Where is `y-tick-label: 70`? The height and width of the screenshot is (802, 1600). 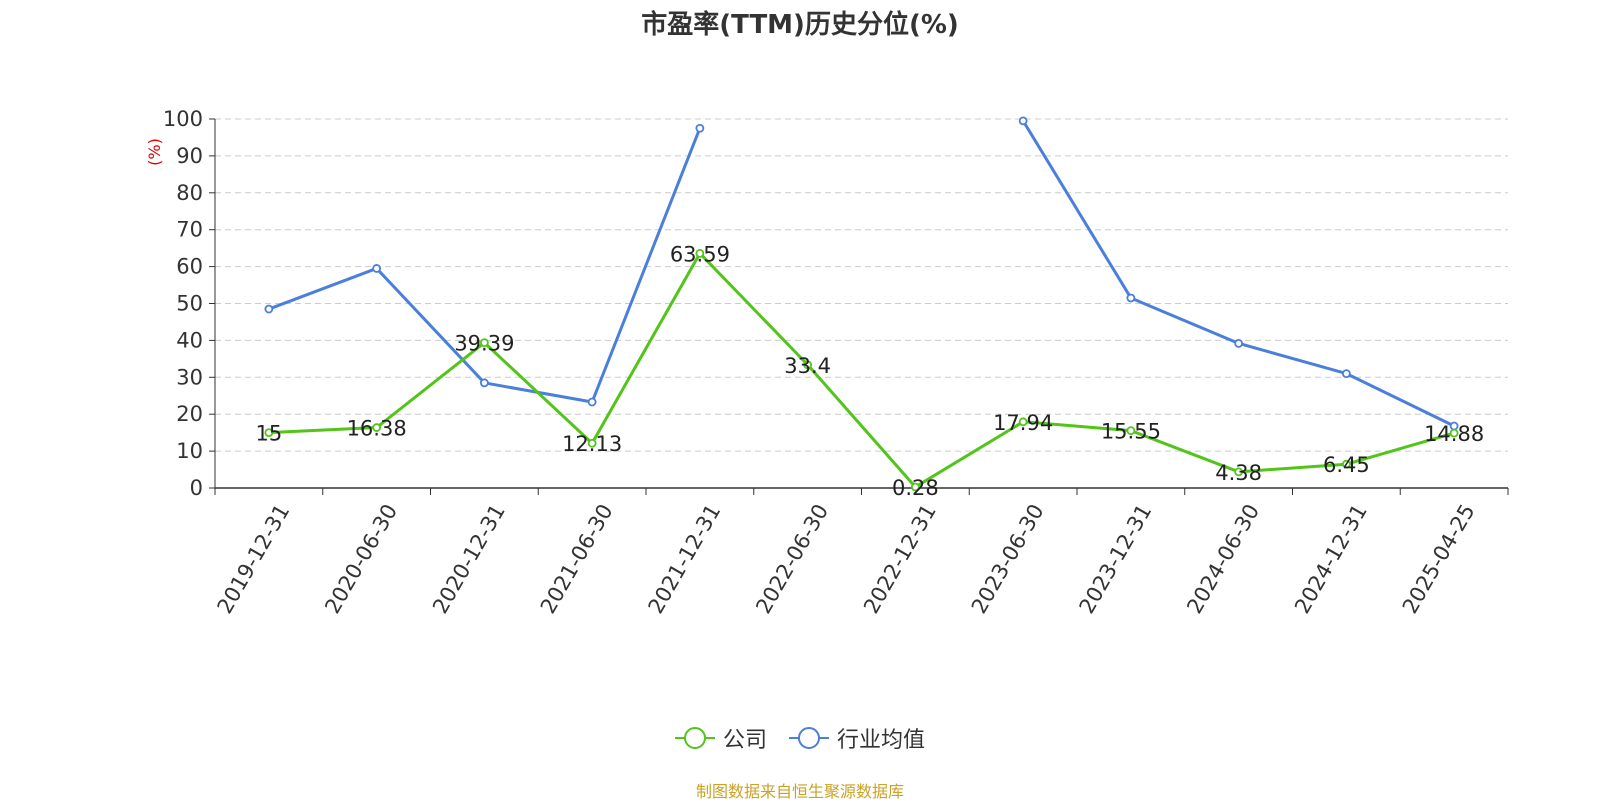 y-tick-label: 70 is located at coordinates (189, 230).